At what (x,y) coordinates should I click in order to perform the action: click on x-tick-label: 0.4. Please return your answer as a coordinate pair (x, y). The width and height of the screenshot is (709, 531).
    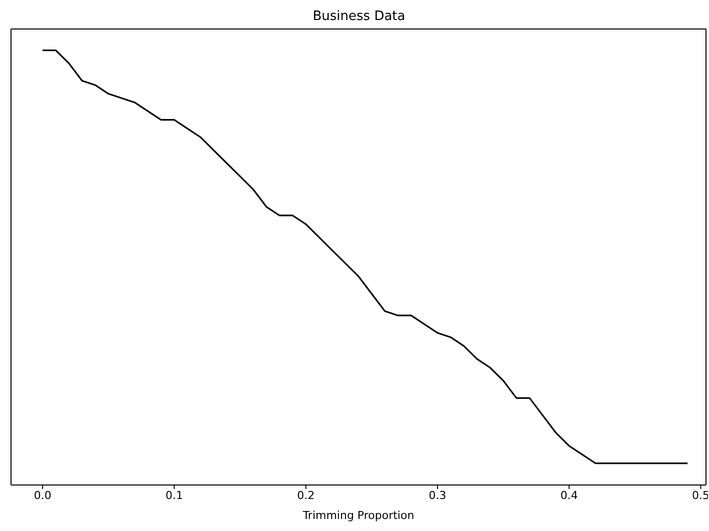
    Looking at the image, I should click on (569, 495).